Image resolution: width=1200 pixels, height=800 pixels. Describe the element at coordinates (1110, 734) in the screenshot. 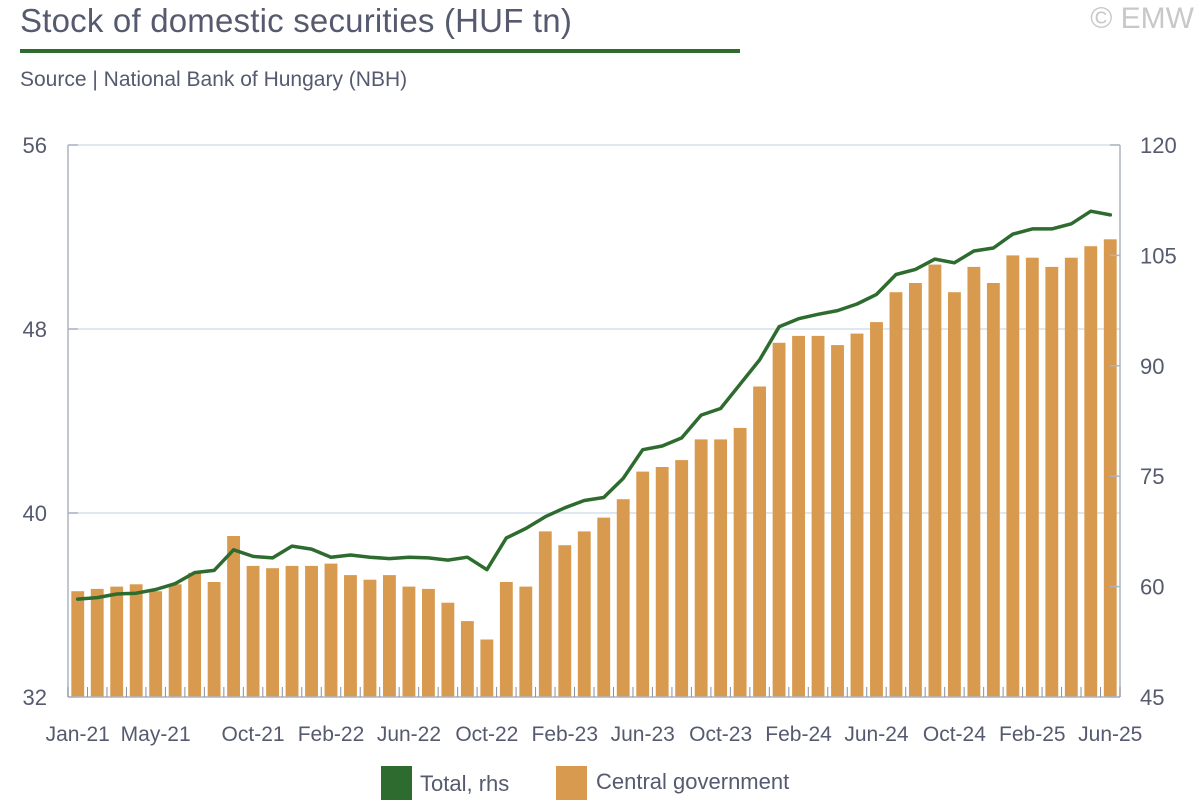

I see `x-tick-label: Jun-25` at that location.